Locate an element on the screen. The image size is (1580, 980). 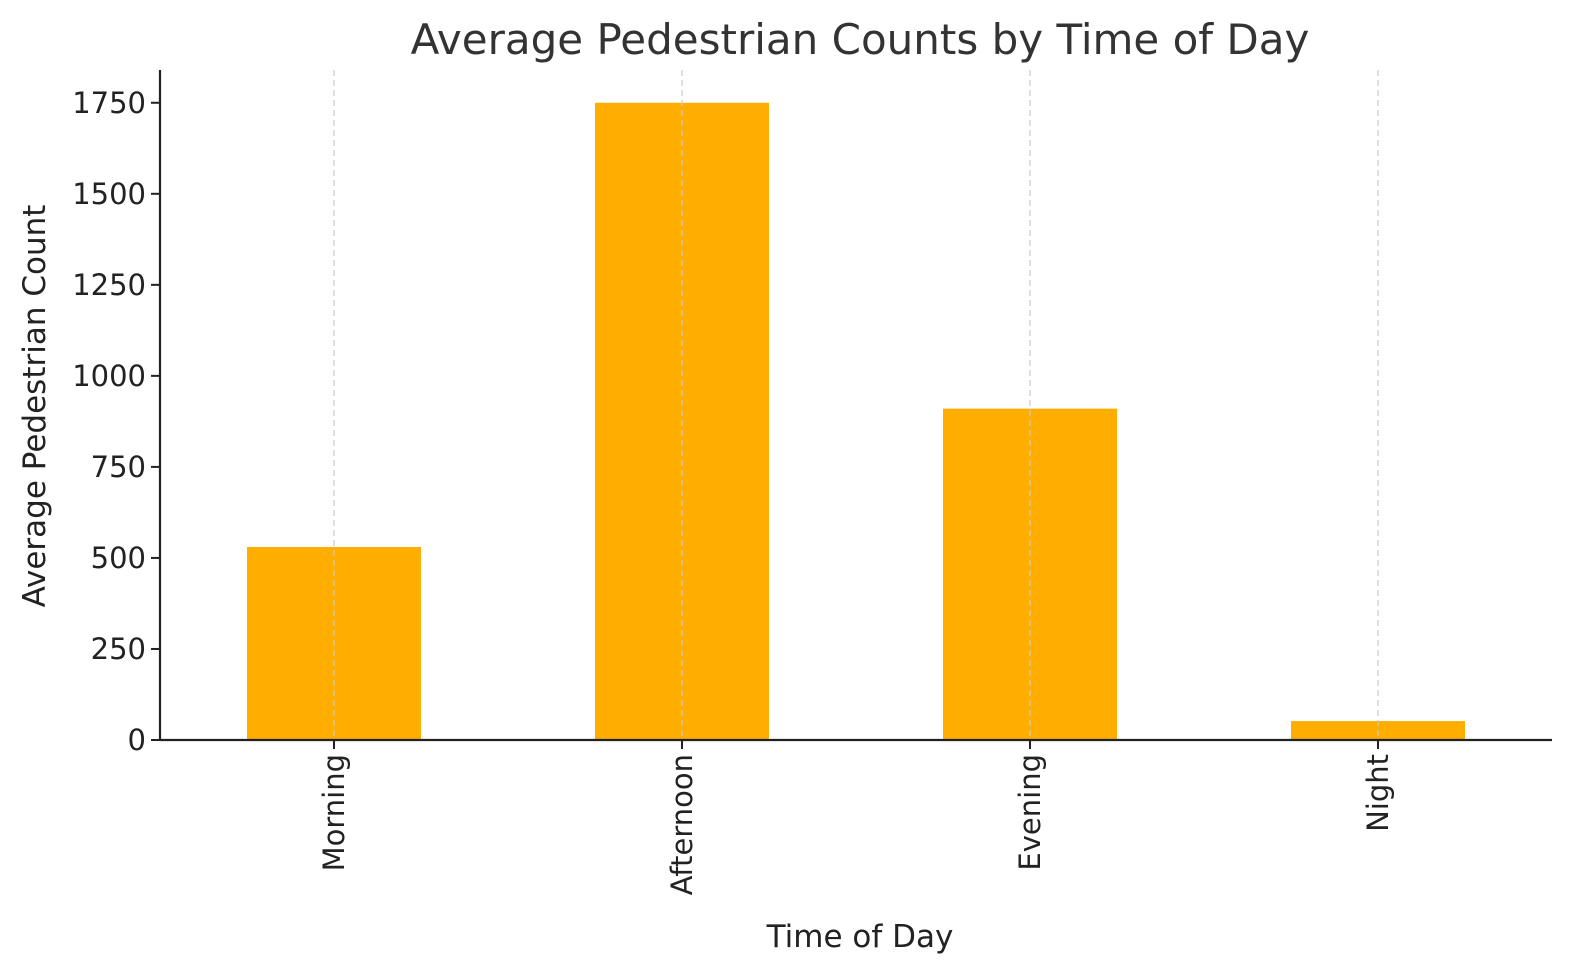
y-tick-label: 1000 is located at coordinates (109, 376).